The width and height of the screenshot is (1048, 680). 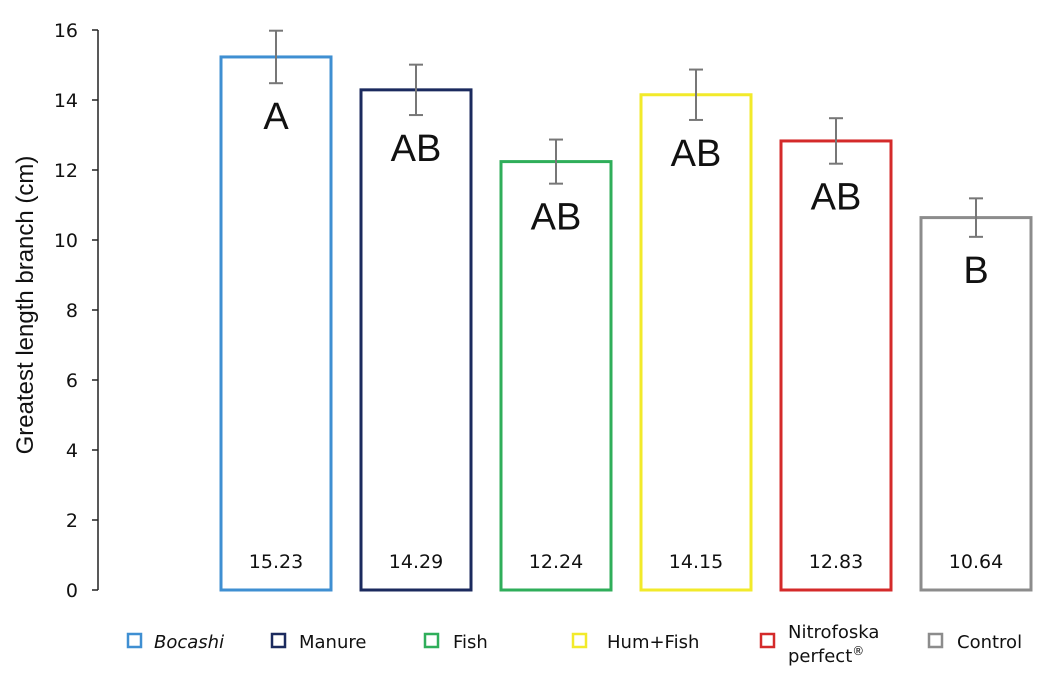 I want to click on y-tick-label: 10, so click(x=66, y=241).